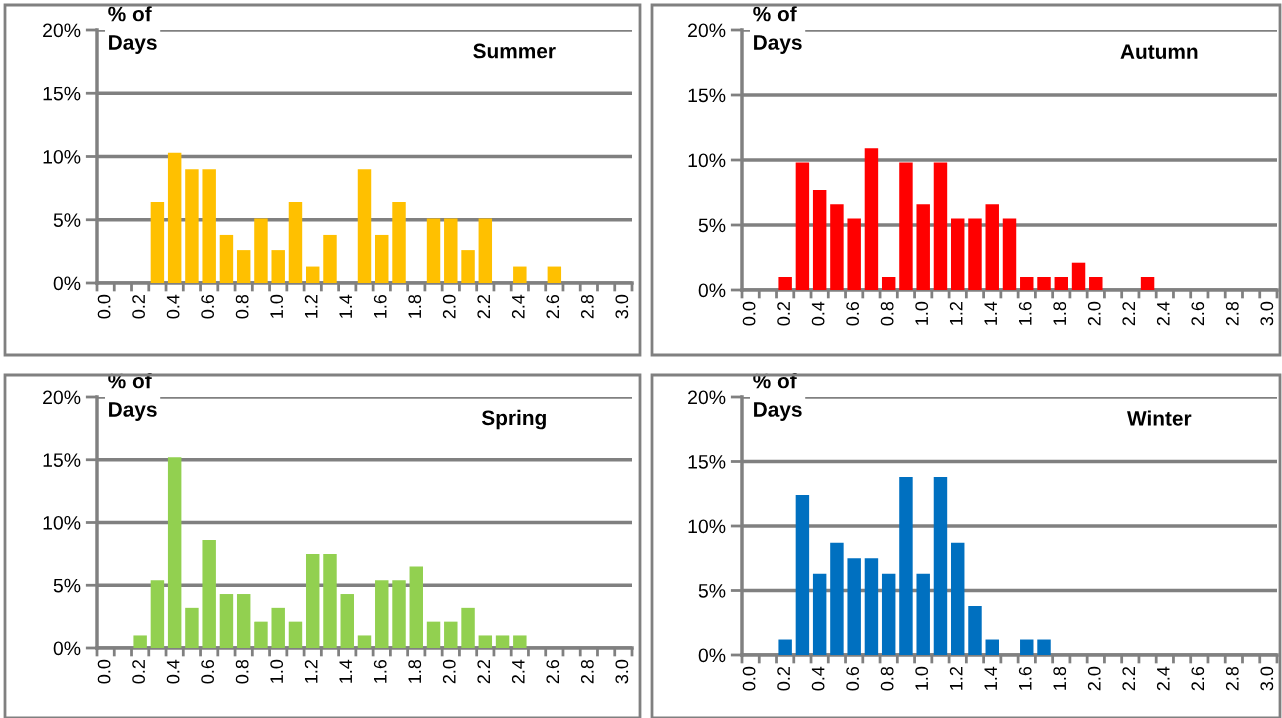 This screenshot has width=1282, height=718. I want to click on x-tick-label: 0.8, so click(242, 671).